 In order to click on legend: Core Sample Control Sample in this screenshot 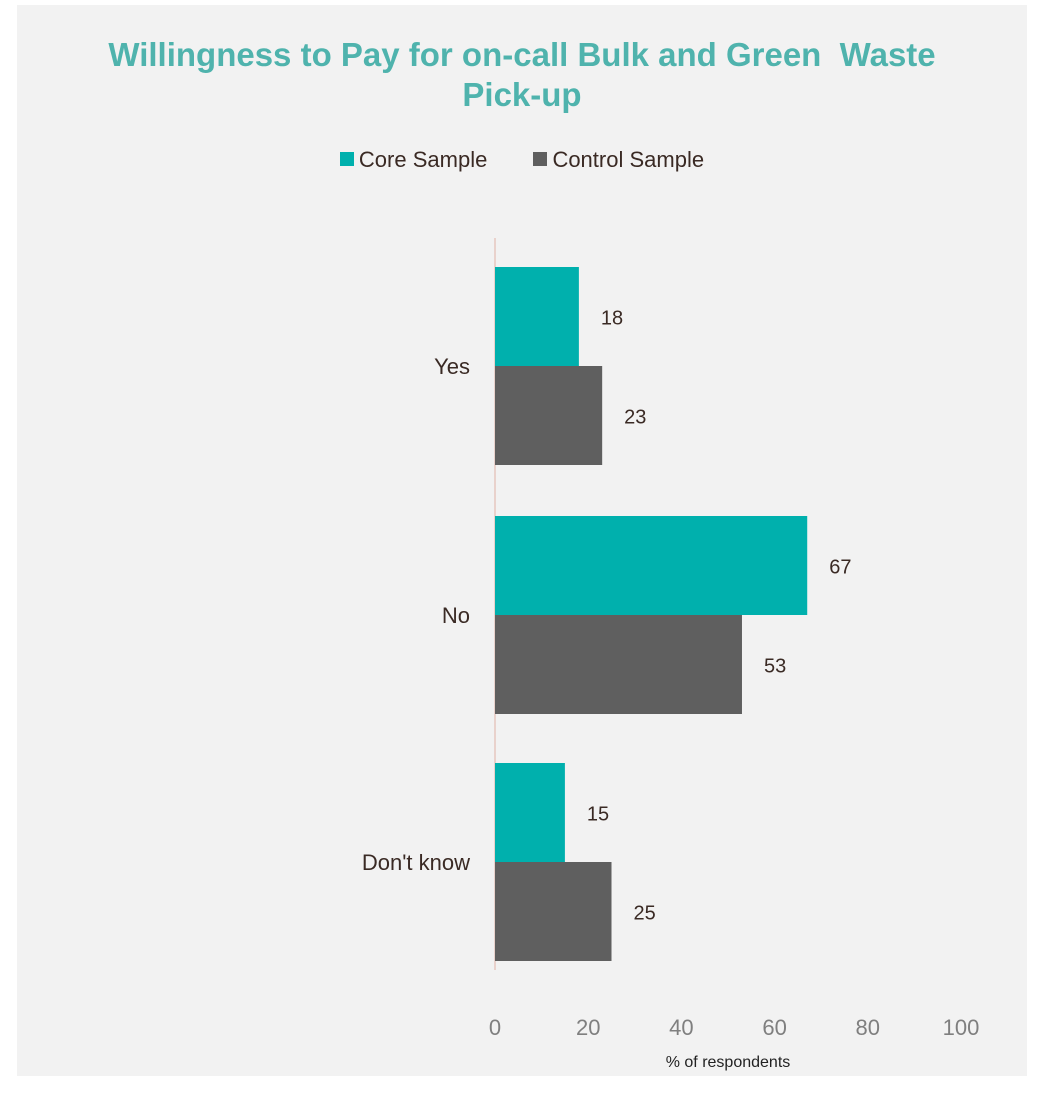, I will do `click(522, 160)`.